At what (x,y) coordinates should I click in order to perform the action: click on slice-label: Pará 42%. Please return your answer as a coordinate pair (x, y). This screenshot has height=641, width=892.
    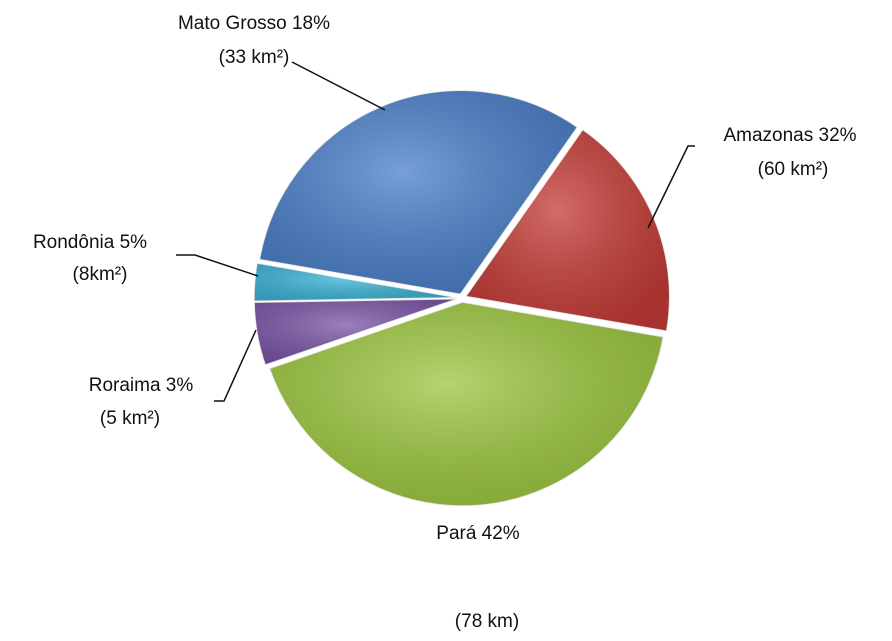
    Looking at the image, I should click on (478, 533).